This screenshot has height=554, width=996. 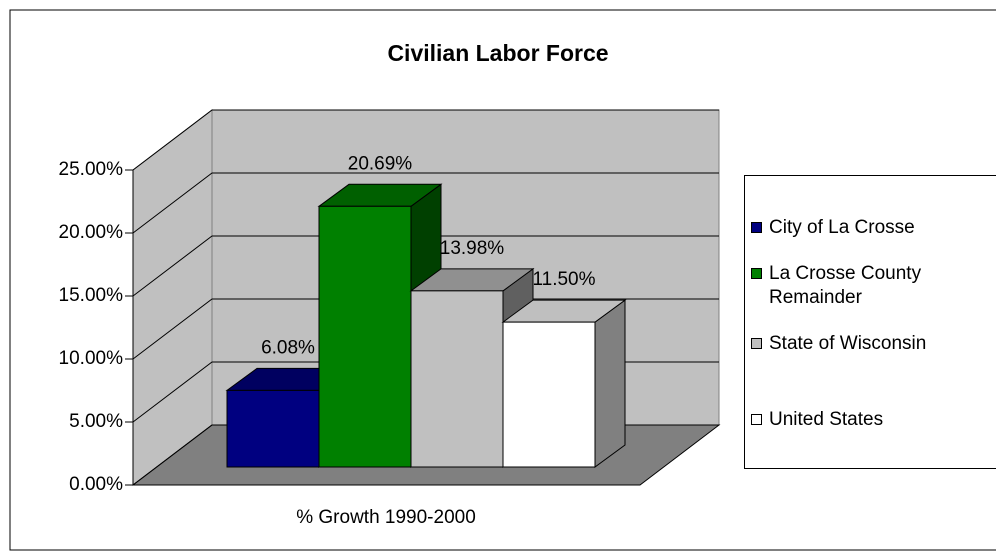 I want to click on bar-side, so click(x=610, y=383).